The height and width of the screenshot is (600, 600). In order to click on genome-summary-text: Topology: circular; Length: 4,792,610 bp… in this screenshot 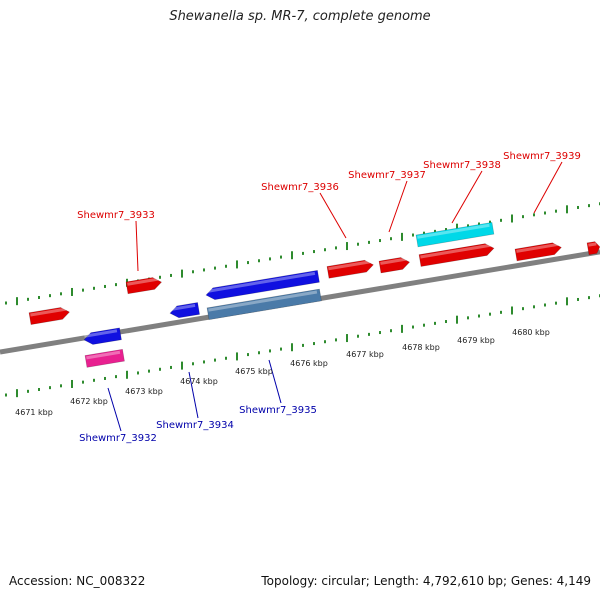, I will do `click(426, 581)`.